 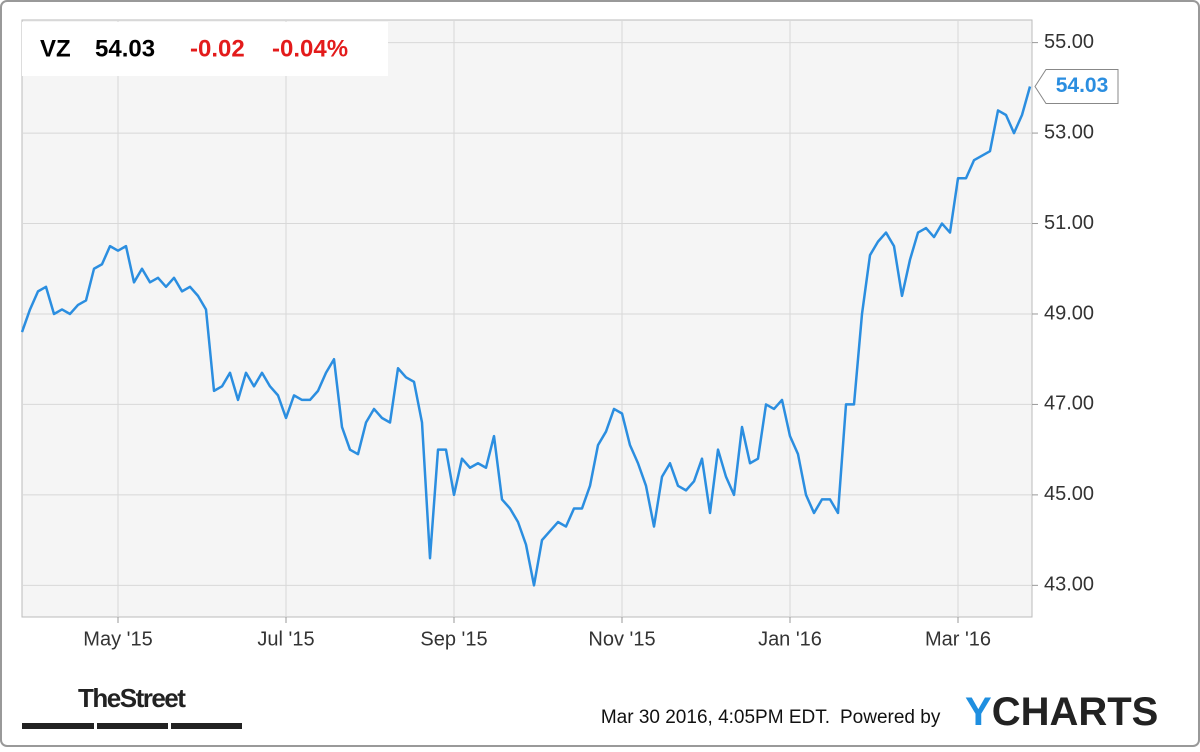 I want to click on price: 54.03, so click(x=125, y=48).